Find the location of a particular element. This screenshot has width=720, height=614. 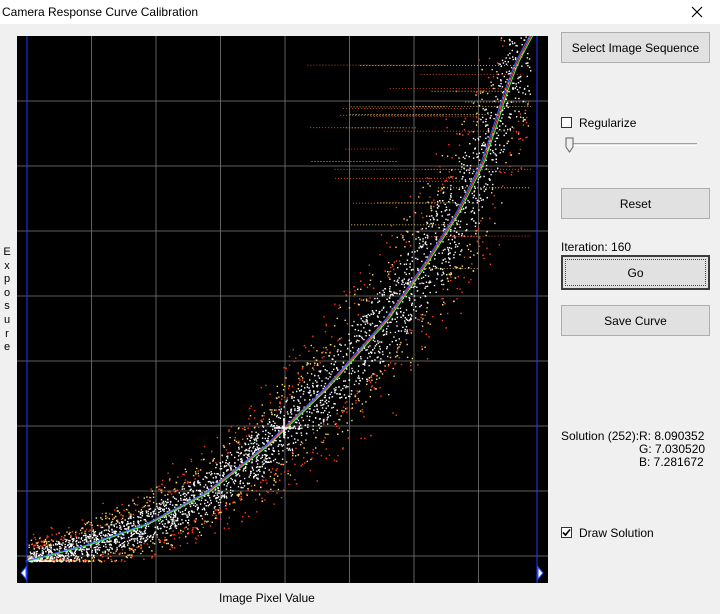

draw-solution-checkbox is located at coordinates (566, 532).